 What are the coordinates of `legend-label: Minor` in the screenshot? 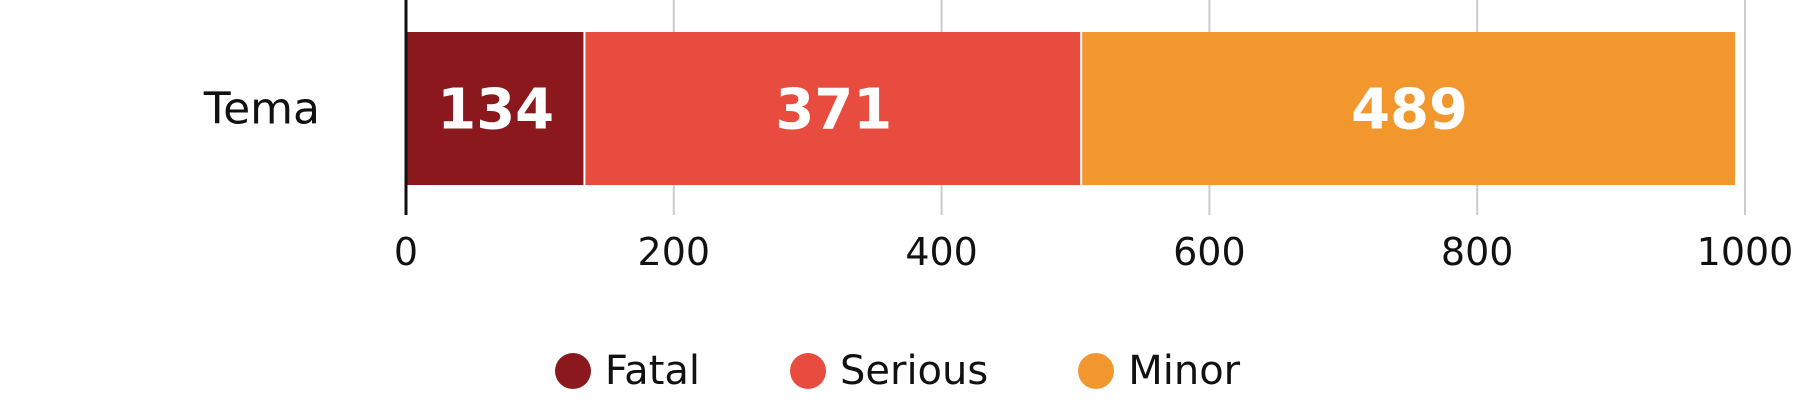 It's located at (1184, 371).